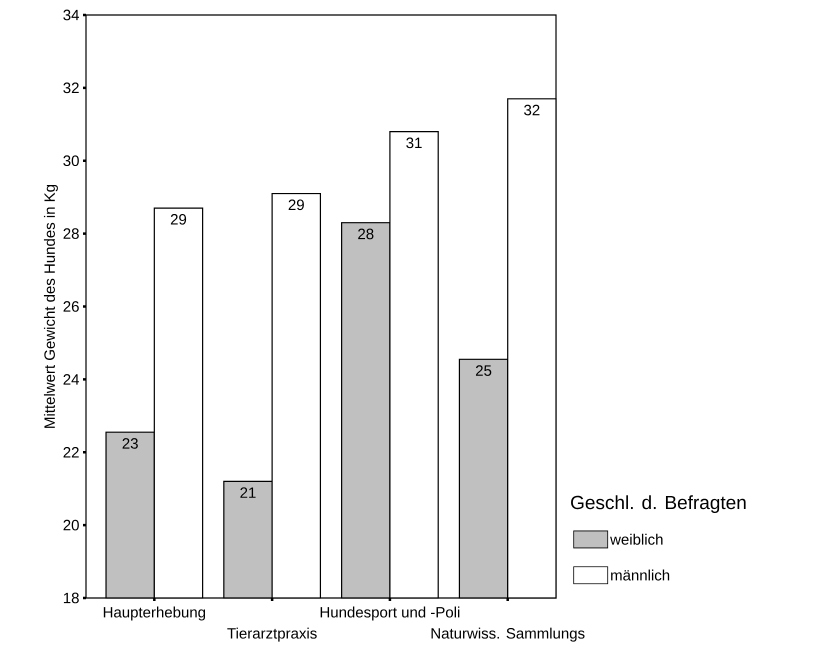  What do you see at coordinates (532, 110) in the screenshot?
I see `data-label: 32` at bounding box center [532, 110].